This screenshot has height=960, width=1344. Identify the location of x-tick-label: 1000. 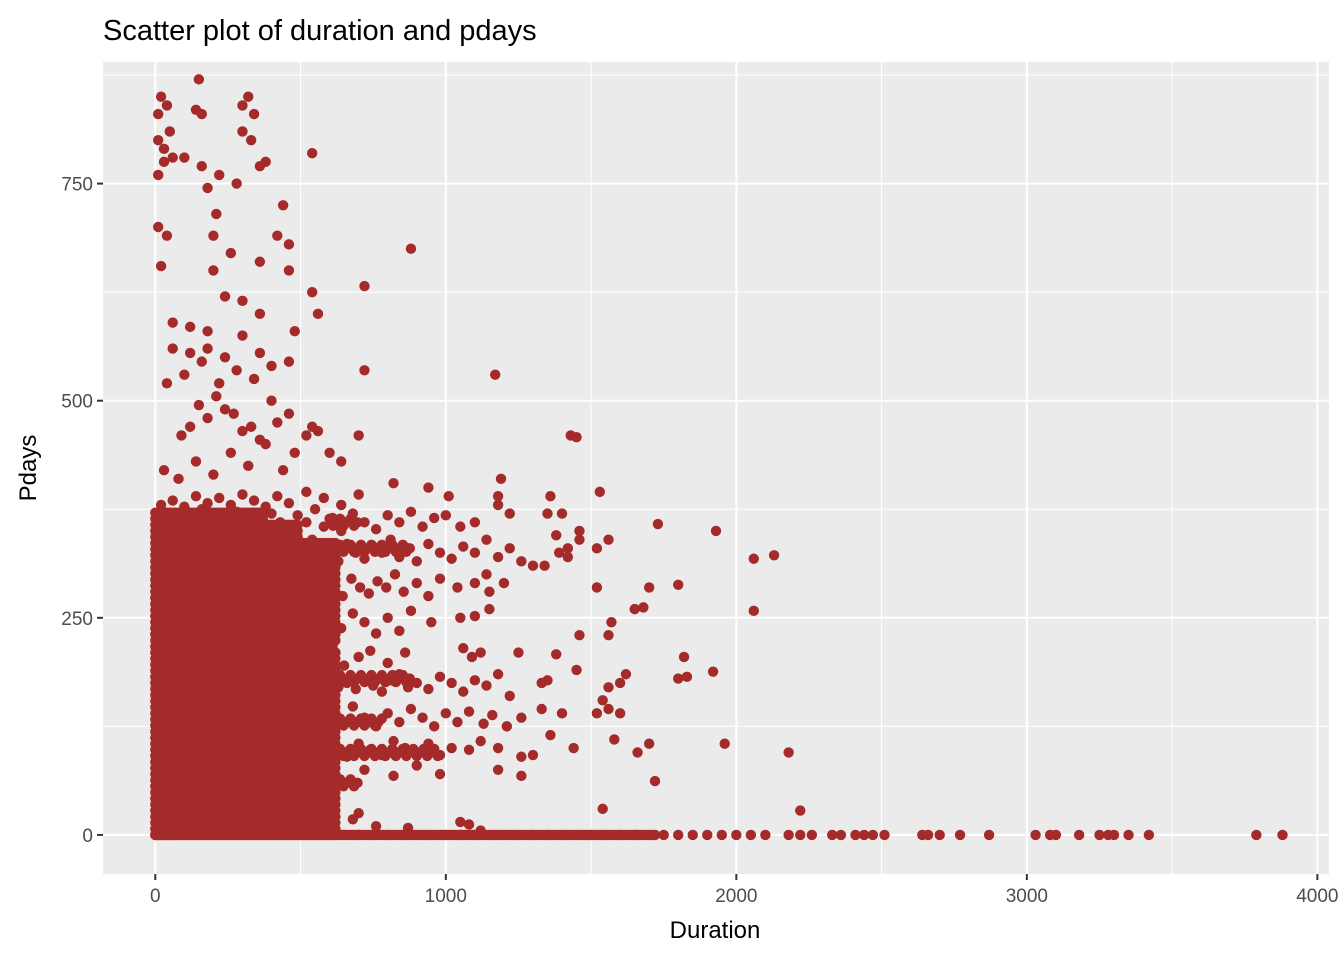
(446, 896).